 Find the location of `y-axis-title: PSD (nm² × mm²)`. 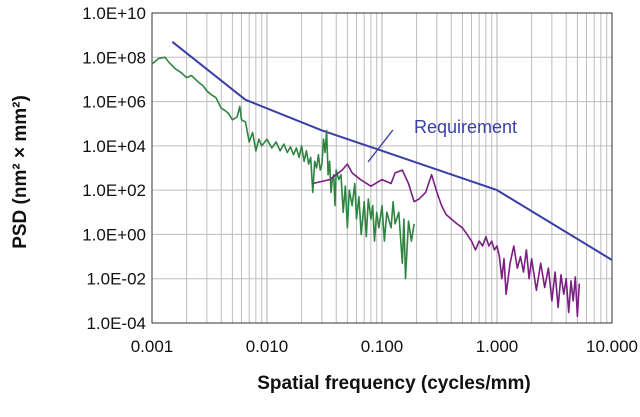

y-axis-title: PSD (nm² × mm²) is located at coordinates (20, 172).